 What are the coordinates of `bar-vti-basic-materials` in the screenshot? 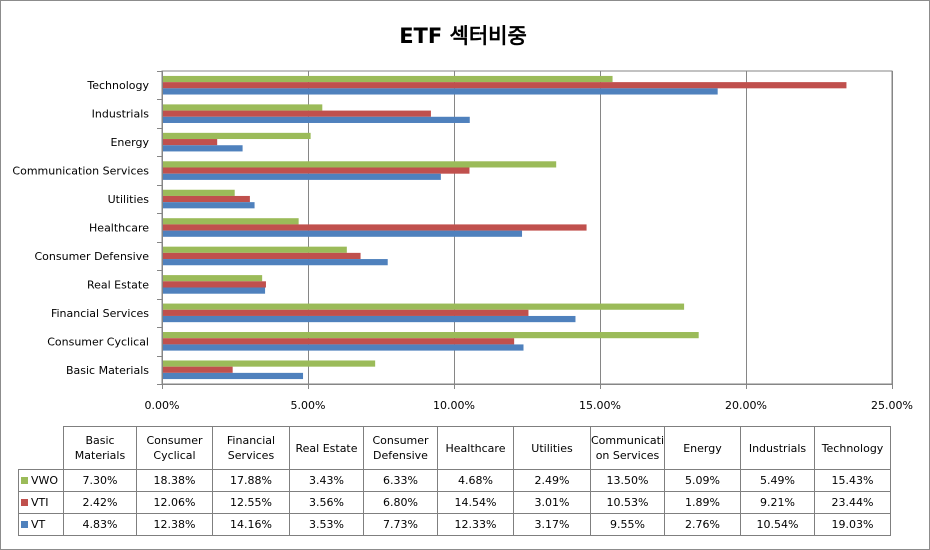 It's located at (197, 369).